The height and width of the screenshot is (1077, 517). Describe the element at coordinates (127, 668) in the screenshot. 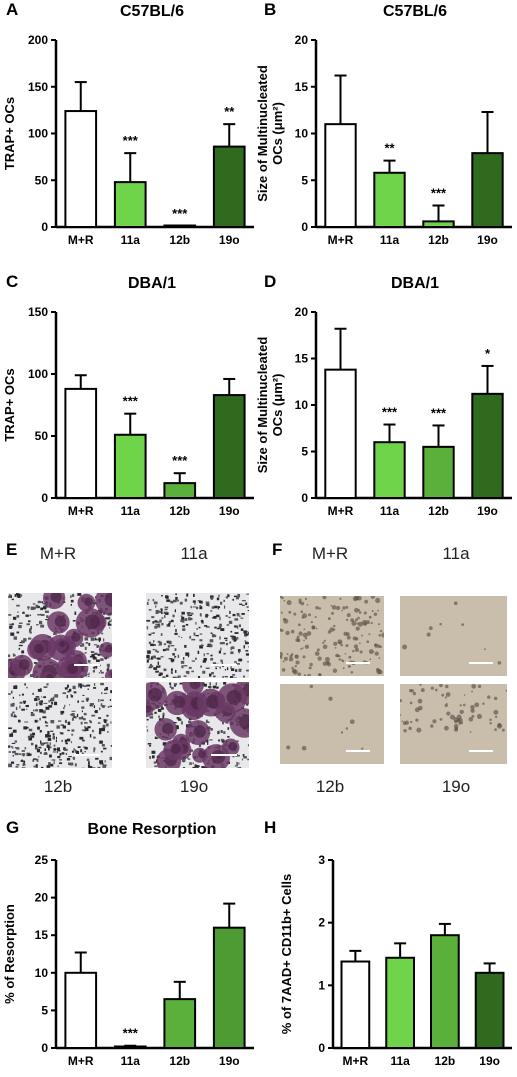

I see `micrograph-panel-e: E M+R 11a 12b 19o` at that location.